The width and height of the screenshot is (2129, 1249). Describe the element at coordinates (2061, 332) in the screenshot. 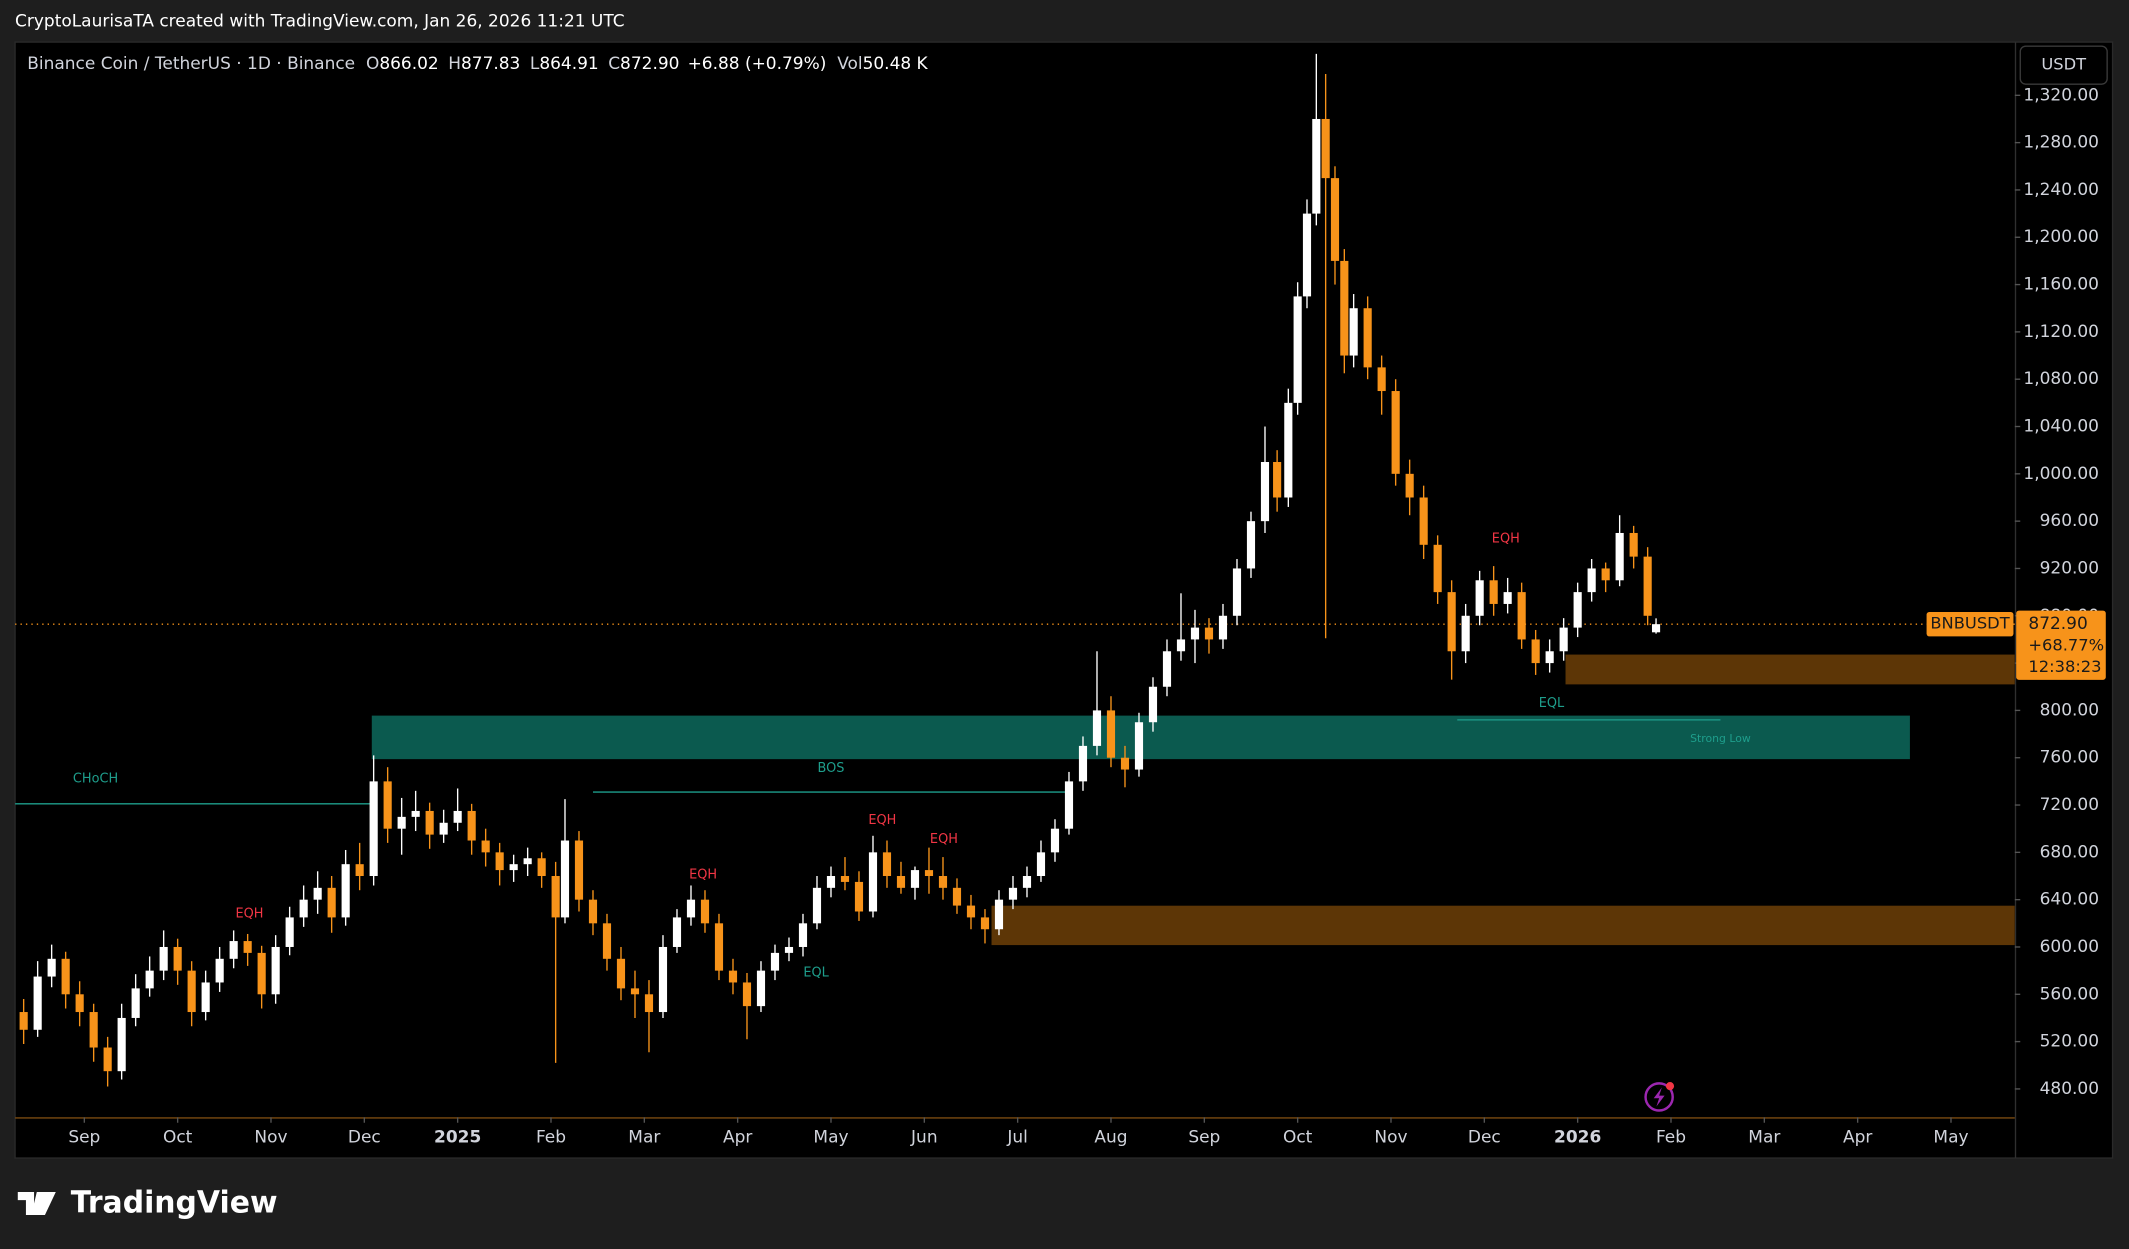

I see `y-tick-label: 1,120.00` at that location.